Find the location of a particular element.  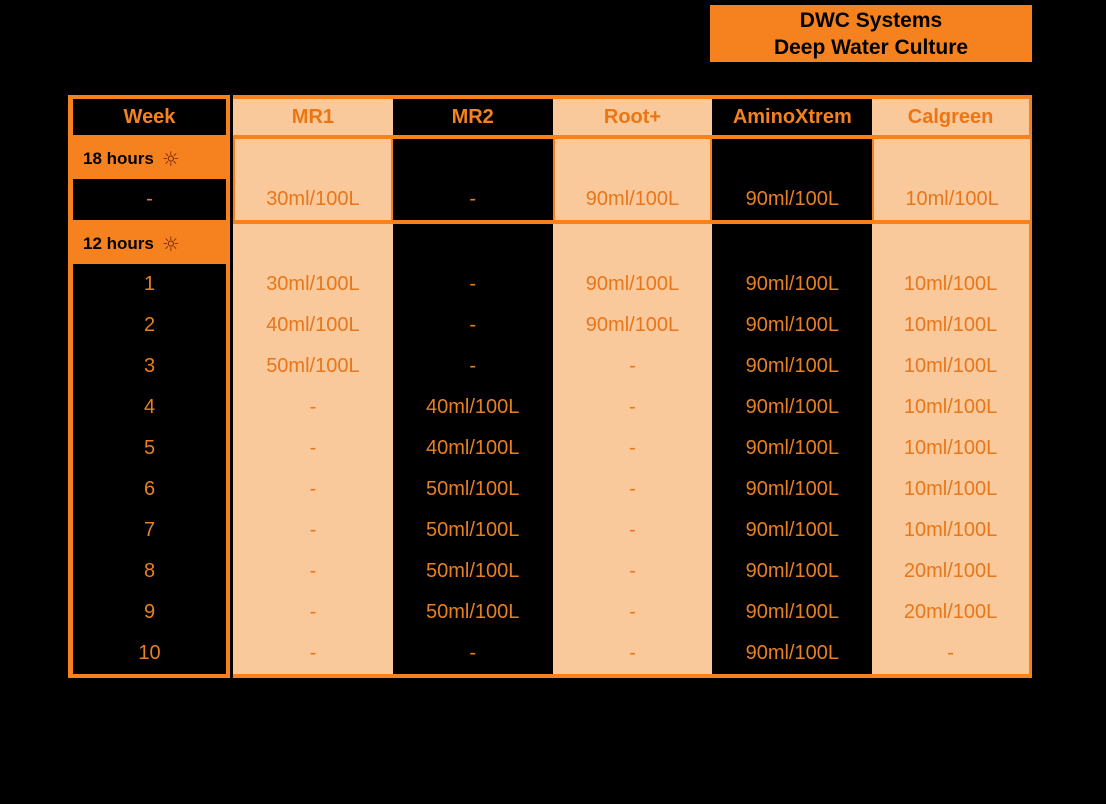

week-number-cell: 5 is located at coordinates (149, 448).